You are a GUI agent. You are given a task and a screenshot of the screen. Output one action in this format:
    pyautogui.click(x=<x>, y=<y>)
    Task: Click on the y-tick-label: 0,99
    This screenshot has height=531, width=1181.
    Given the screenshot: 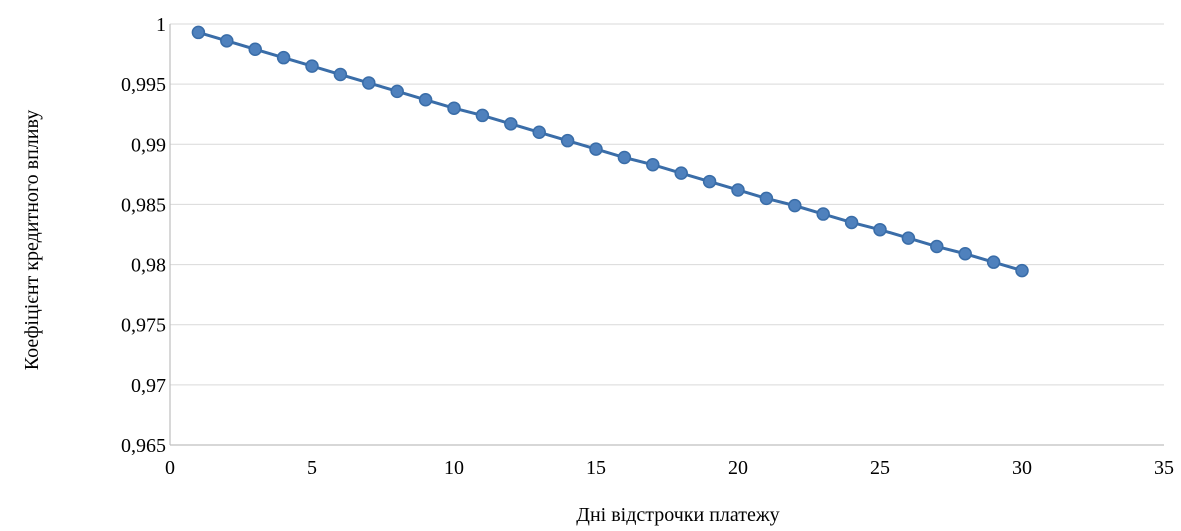 What is the action you would take?
    pyautogui.click(x=148, y=145)
    